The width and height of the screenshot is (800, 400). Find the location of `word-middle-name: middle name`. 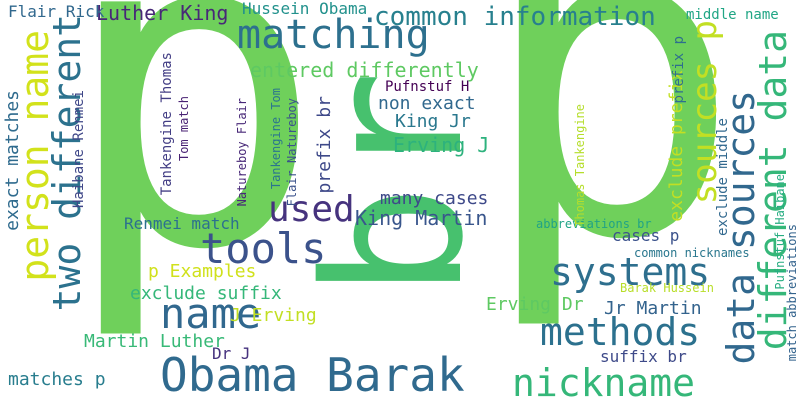

word-middle-name: middle name is located at coordinates (732, 15).